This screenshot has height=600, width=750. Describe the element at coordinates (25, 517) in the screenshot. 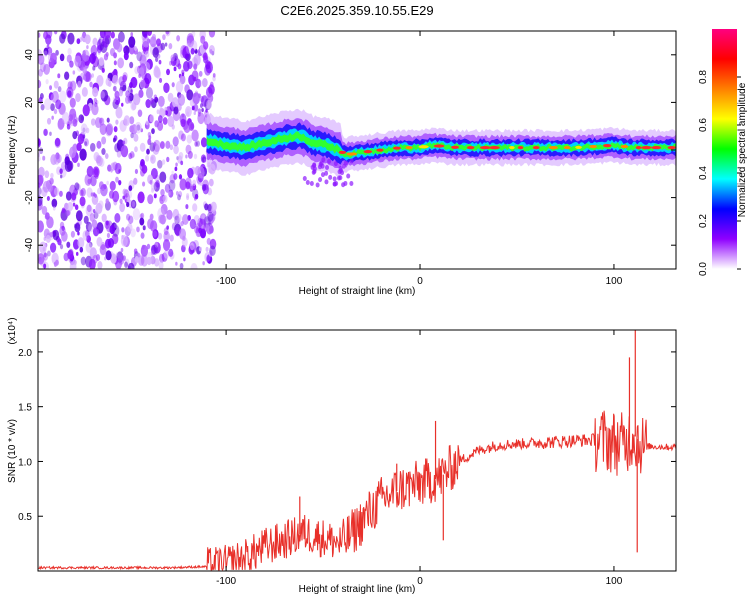

I see `snr-ytick-label: 0.5` at that location.